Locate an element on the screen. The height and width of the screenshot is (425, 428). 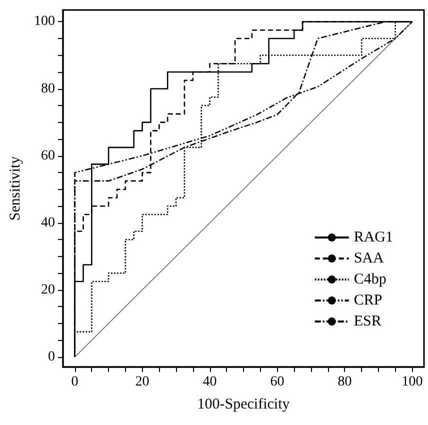
y-tick-label: 20 is located at coordinates (48, 290).